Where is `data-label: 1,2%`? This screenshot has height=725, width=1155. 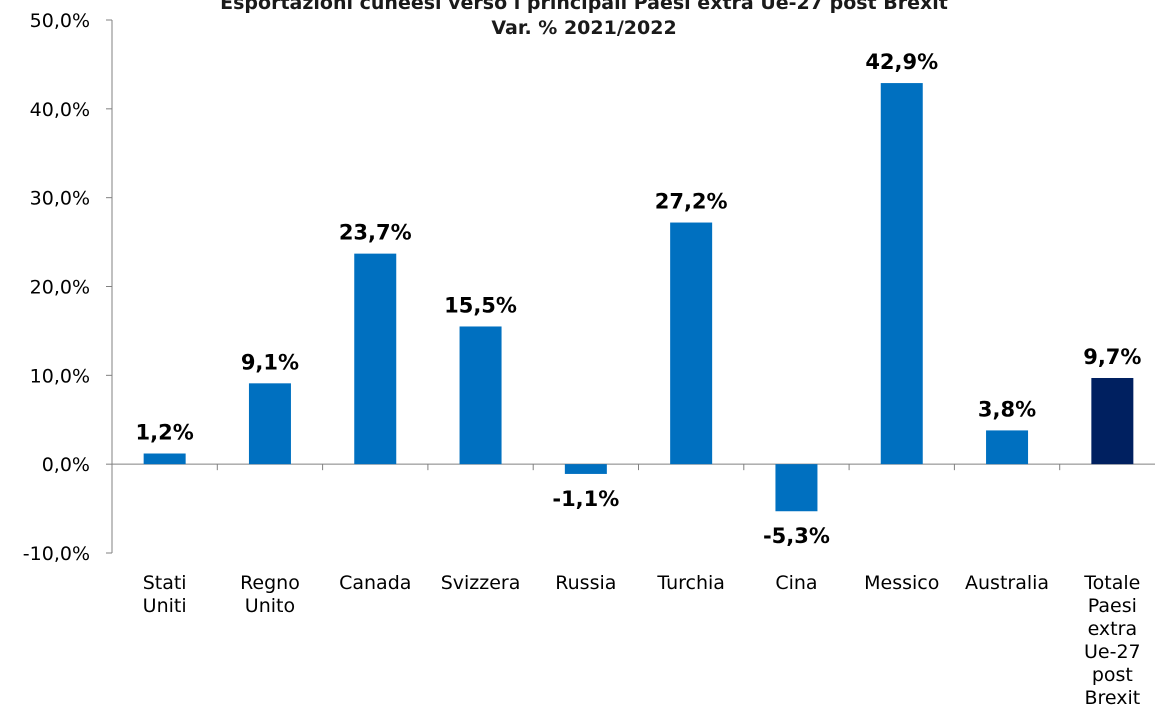
data-label: 1,2% is located at coordinates (165, 433).